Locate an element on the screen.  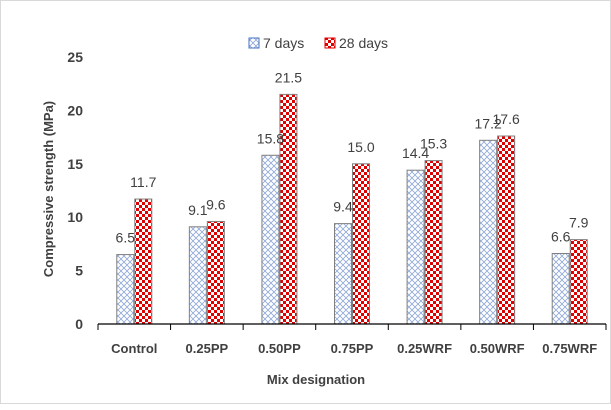
y-tick-label: 0 is located at coordinates (79, 324).